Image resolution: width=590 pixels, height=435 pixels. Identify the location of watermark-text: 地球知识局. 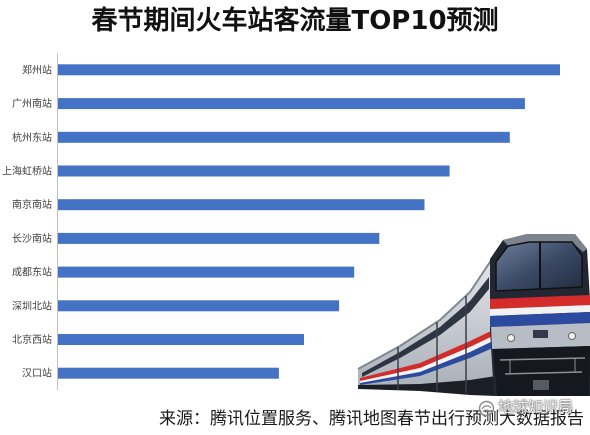
(536, 407).